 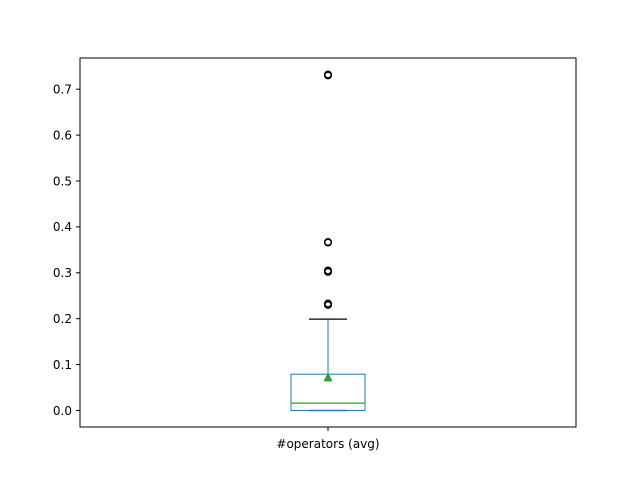 I want to click on x-axis: #operators (avg), so click(x=328, y=439).